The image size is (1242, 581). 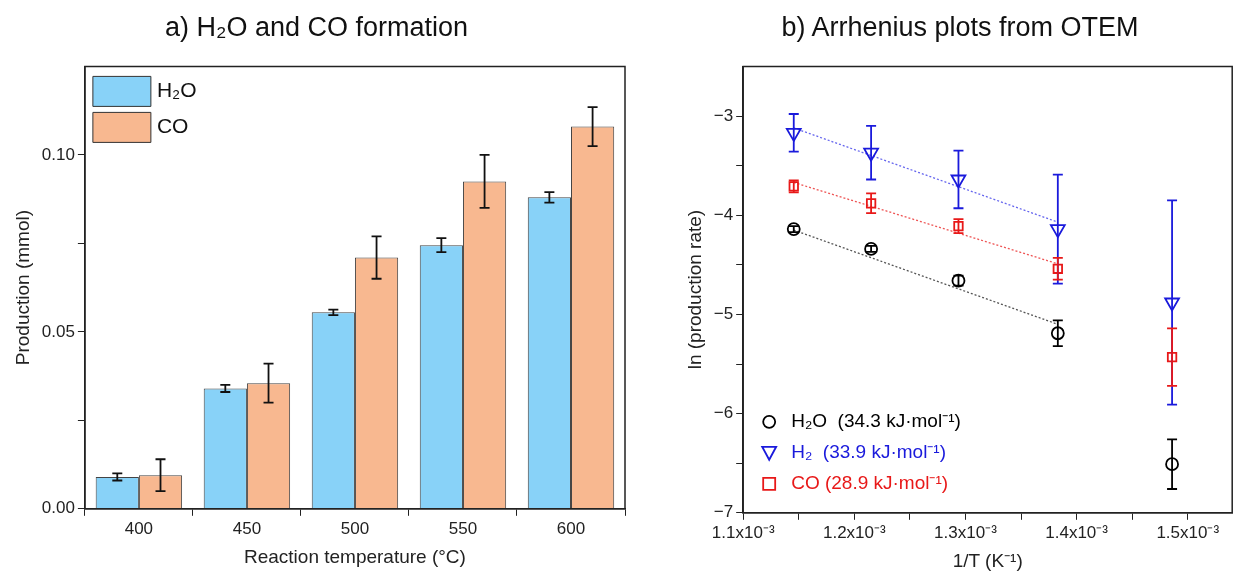 What do you see at coordinates (987, 560) in the screenshot?
I see `x-axis-title: 1/T (K⁻¹)` at bounding box center [987, 560].